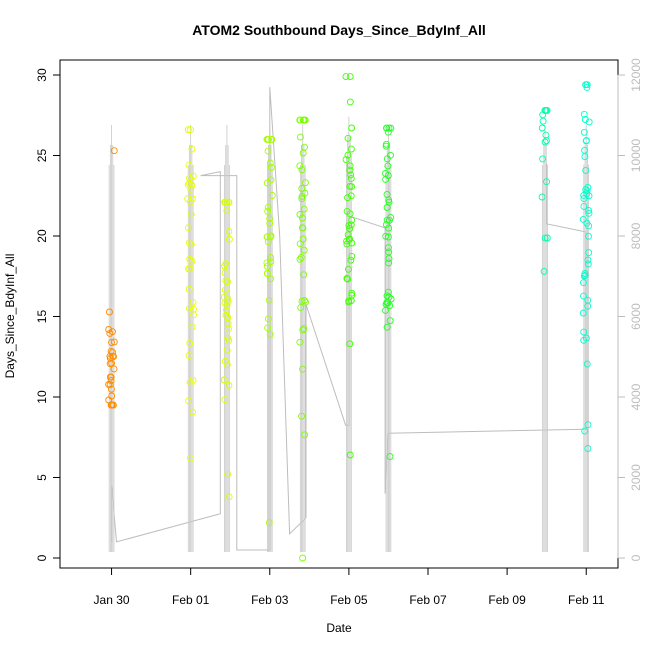 Image resolution: width=650 pixels, height=650 pixels. I want to click on y-right-tick-label: 4000, so click(636, 396).